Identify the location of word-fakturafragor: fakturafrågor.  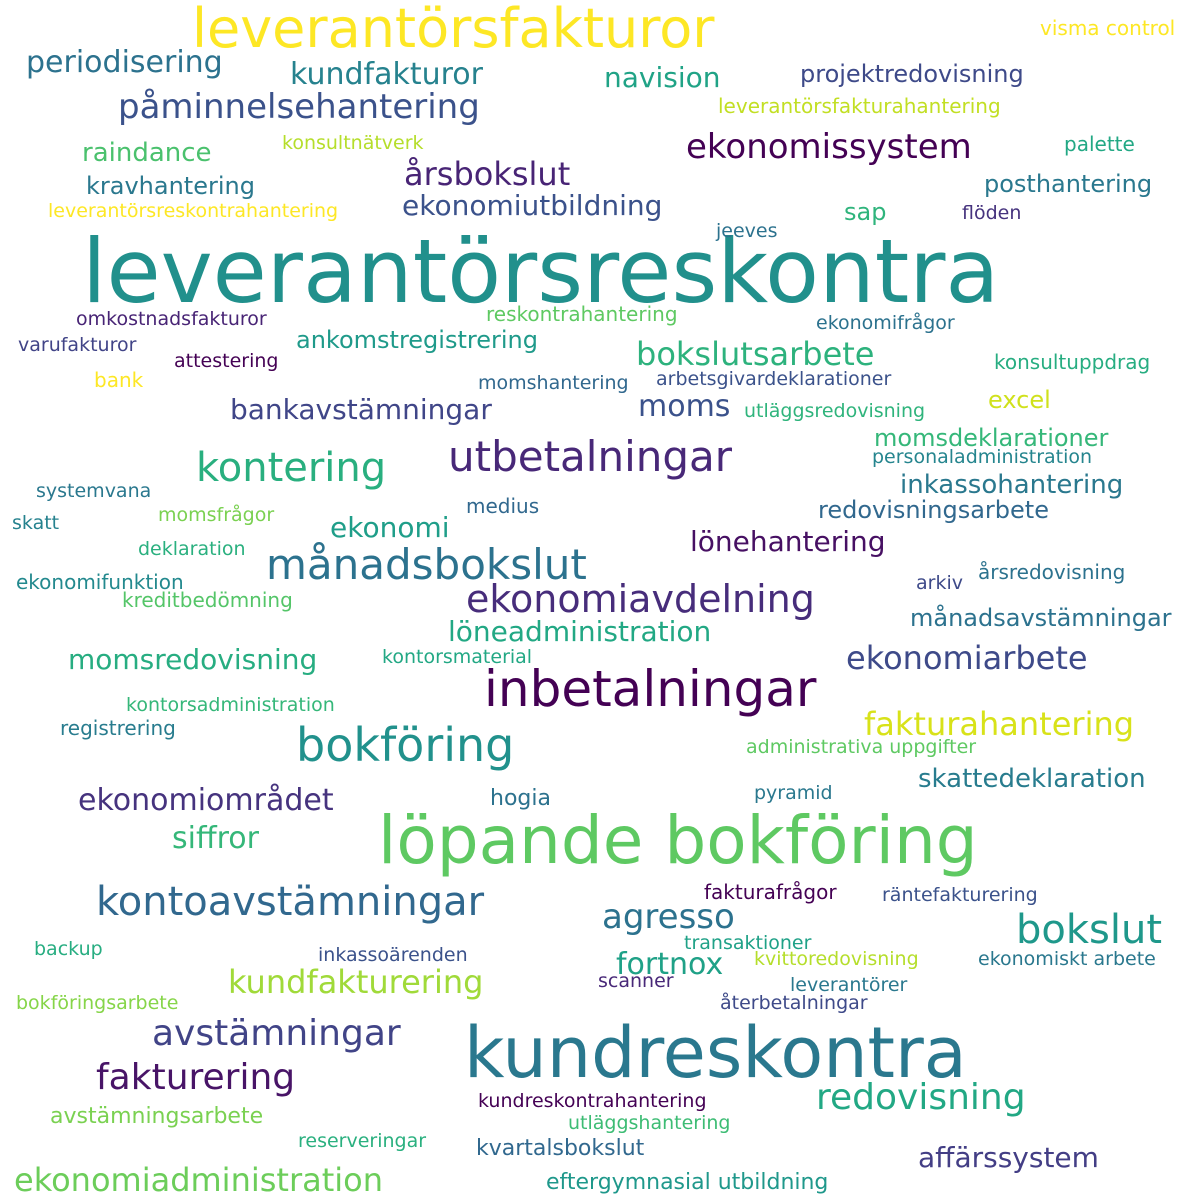
(770, 892).